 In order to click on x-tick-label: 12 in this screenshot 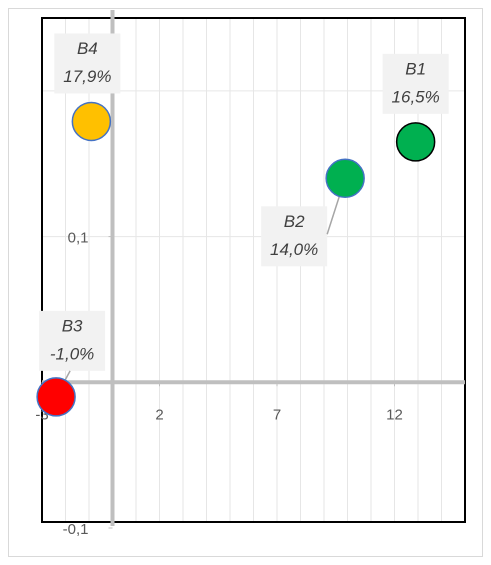, I will do `click(394, 414)`.